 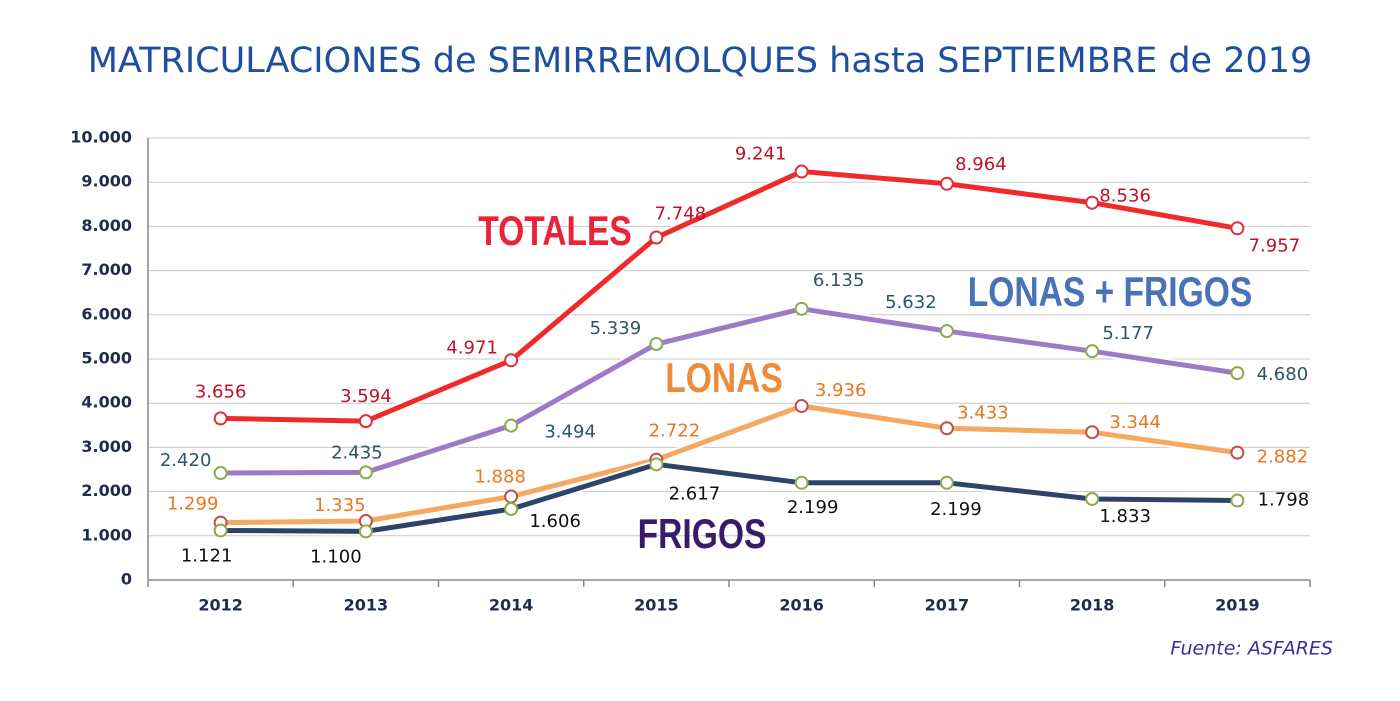 I want to click on value-label: 7.957, so click(x=1275, y=245).